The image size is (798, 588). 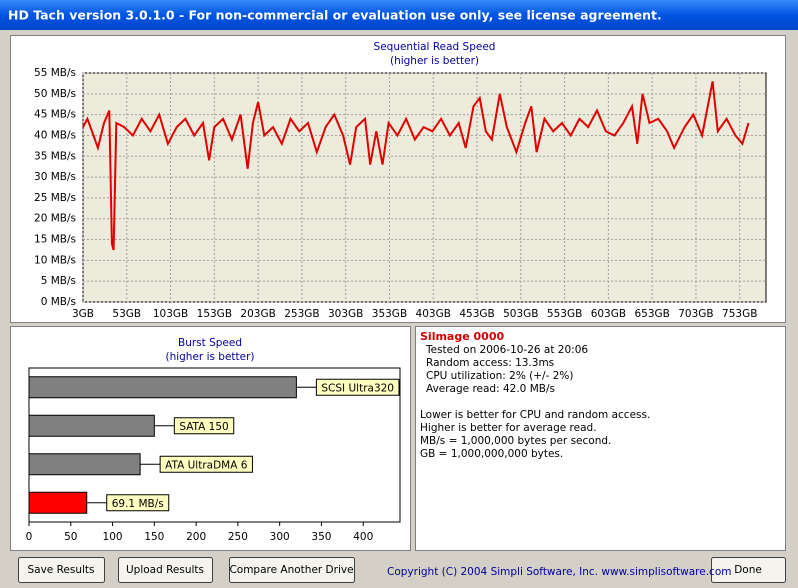 I want to click on x-tick-label: 403GB, so click(x=433, y=314).